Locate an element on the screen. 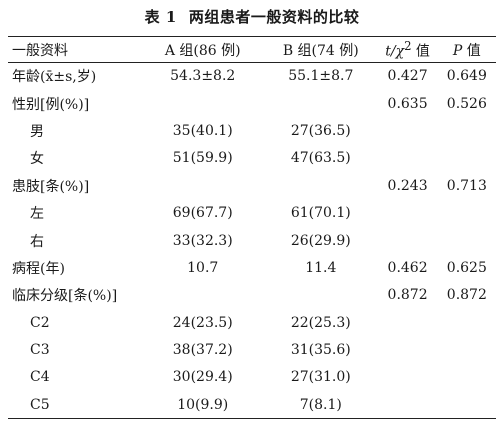 The image size is (504, 425). statistic-value: 0.243 is located at coordinates (407, 185).